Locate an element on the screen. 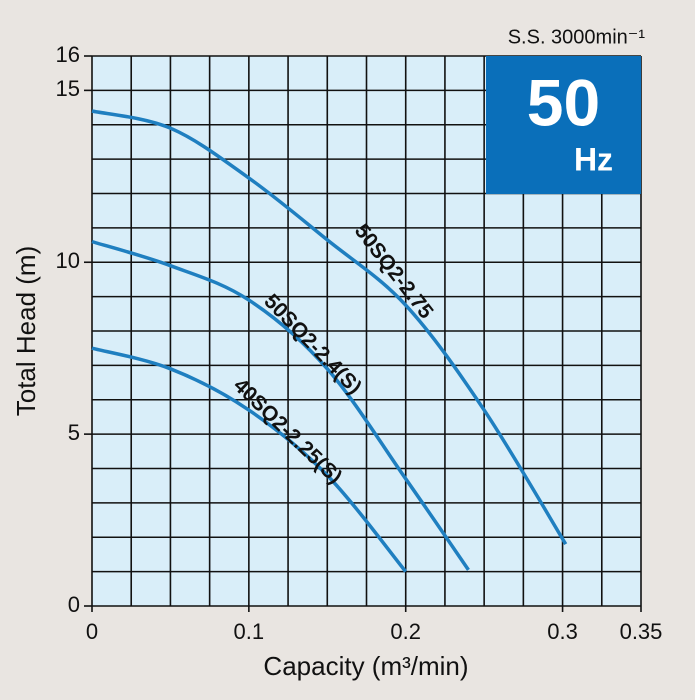 This screenshot has width=695, height=700. y-tick-label: 10 is located at coordinates (68, 260).